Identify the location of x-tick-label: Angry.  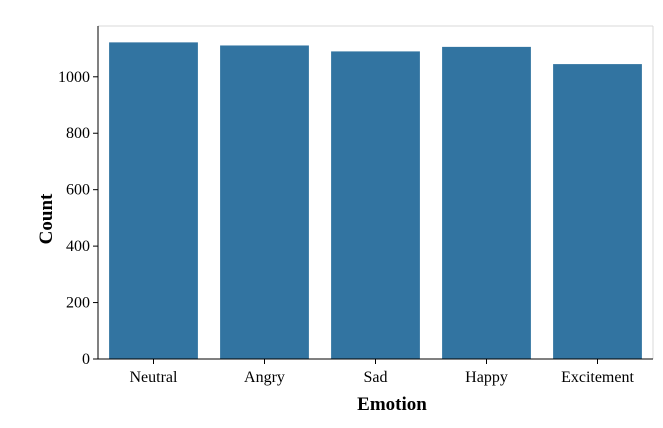
(264, 377).